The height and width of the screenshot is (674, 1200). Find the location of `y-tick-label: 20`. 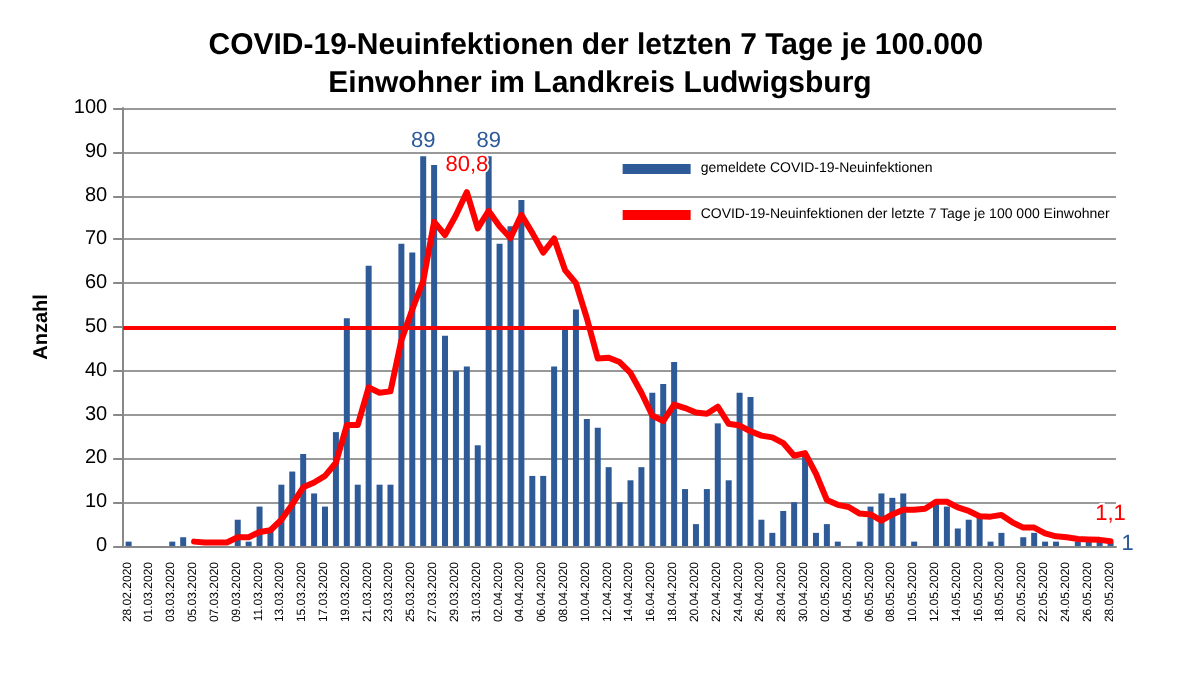

y-tick-label: 20 is located at coordinates (96, 458).